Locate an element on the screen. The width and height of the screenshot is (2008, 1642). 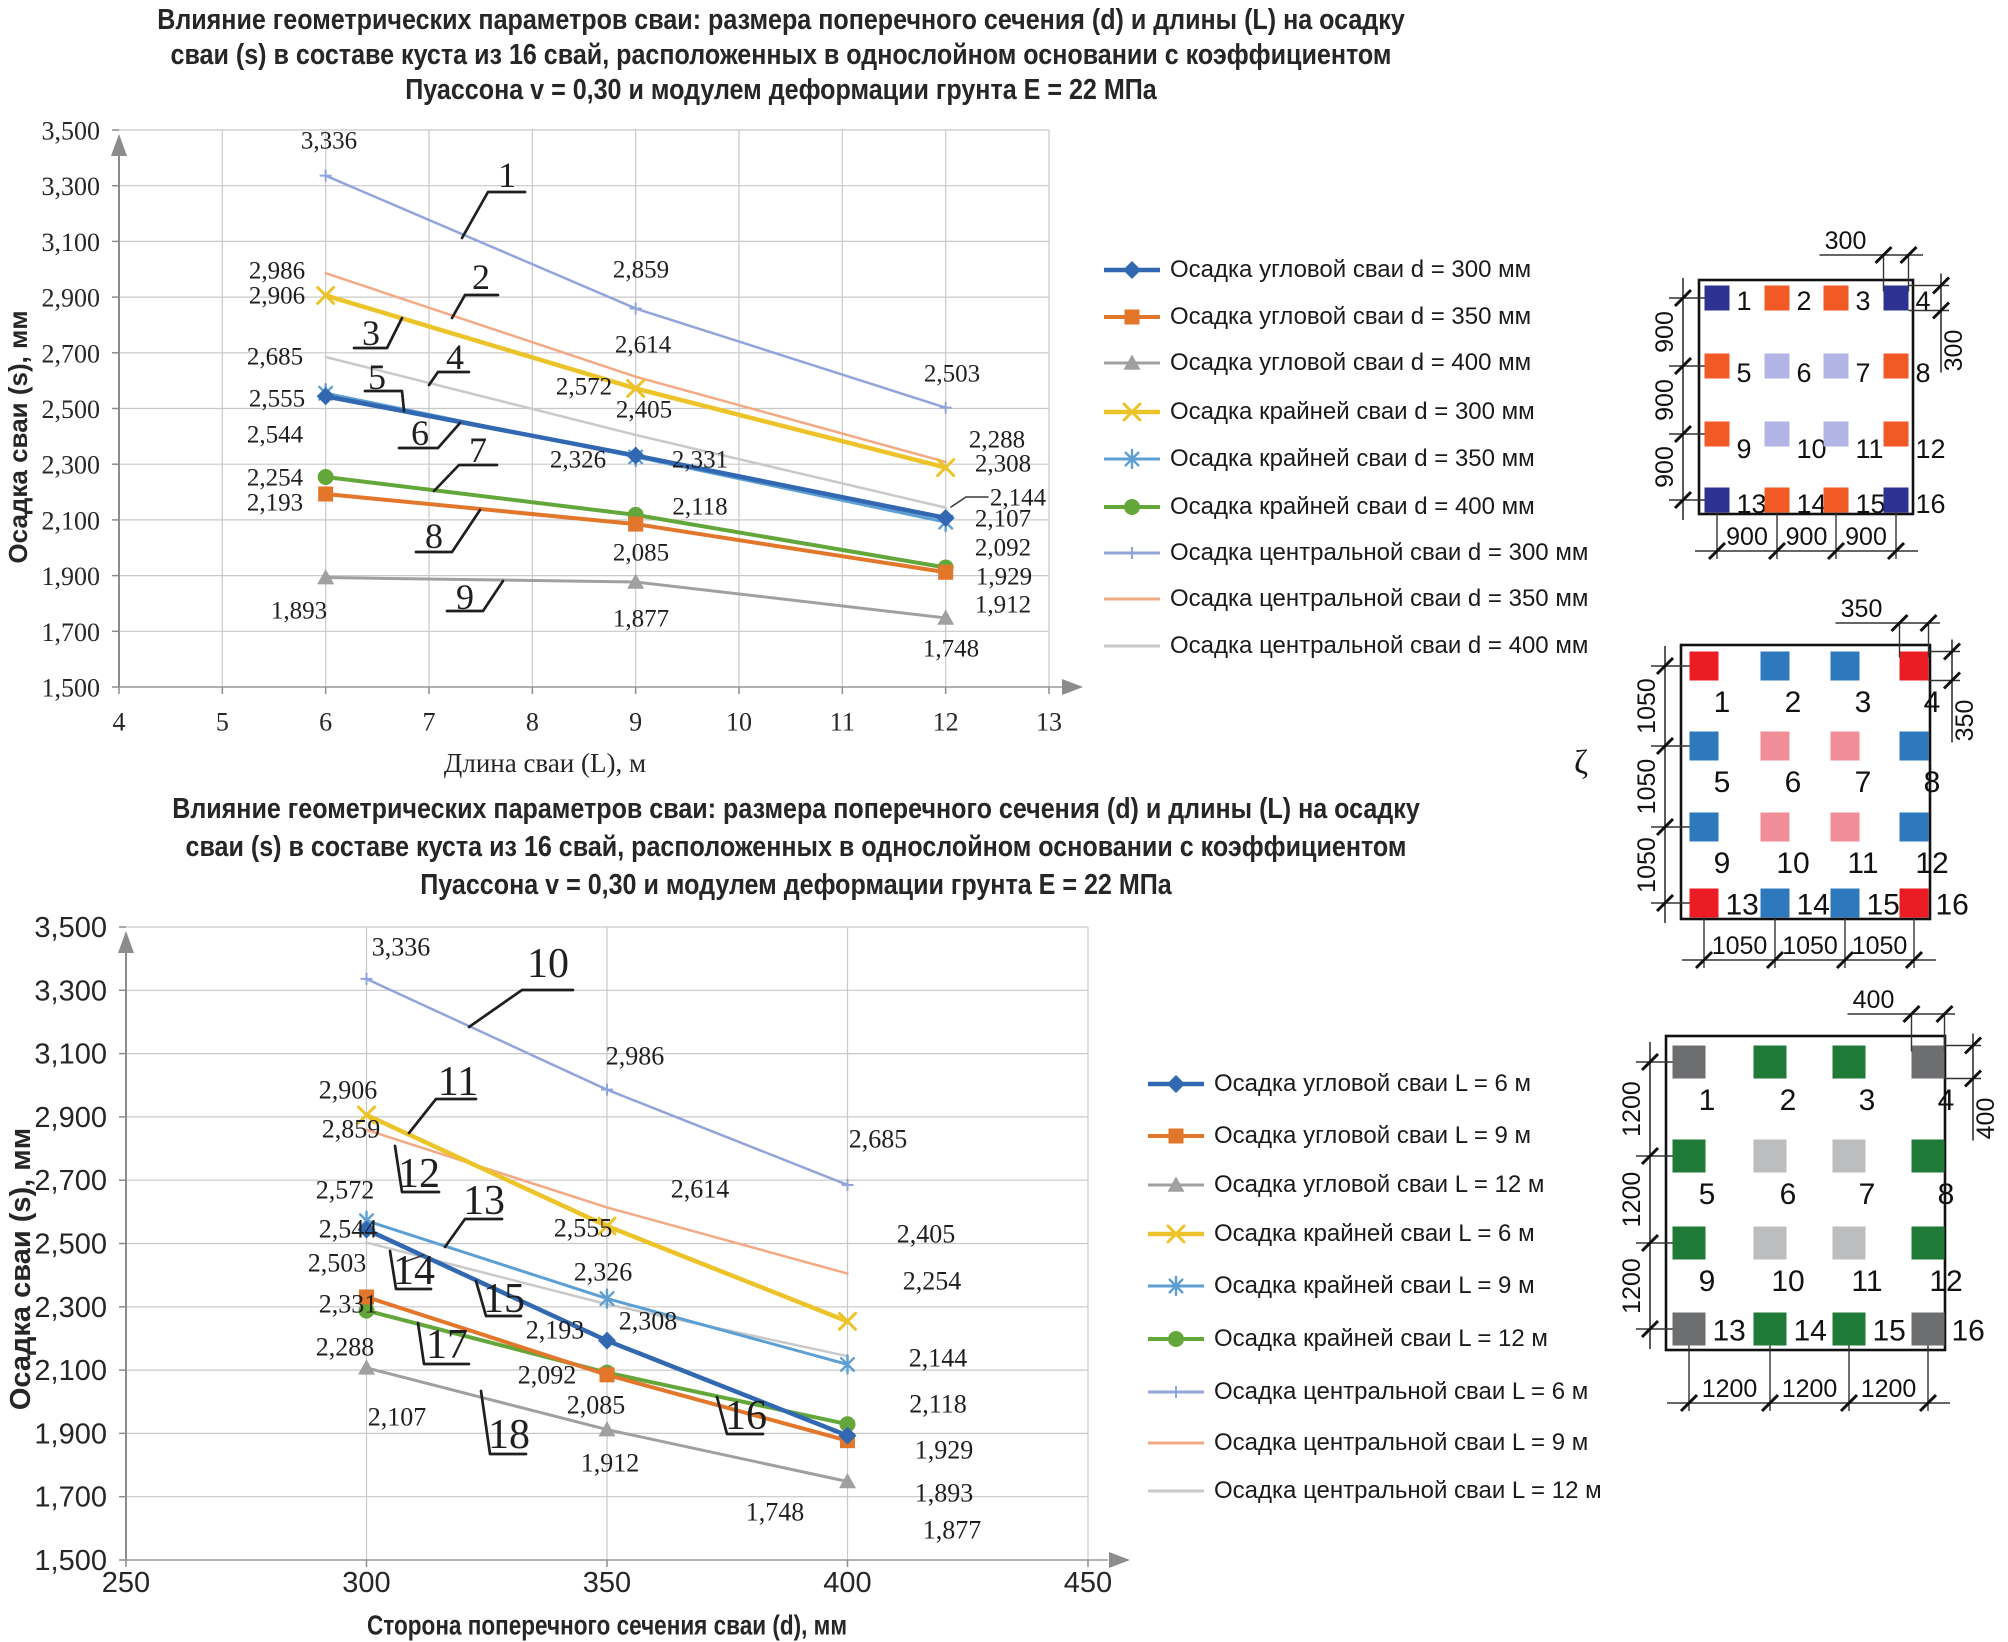
pile-number: 3 is located at coordinates (1867, 1100).